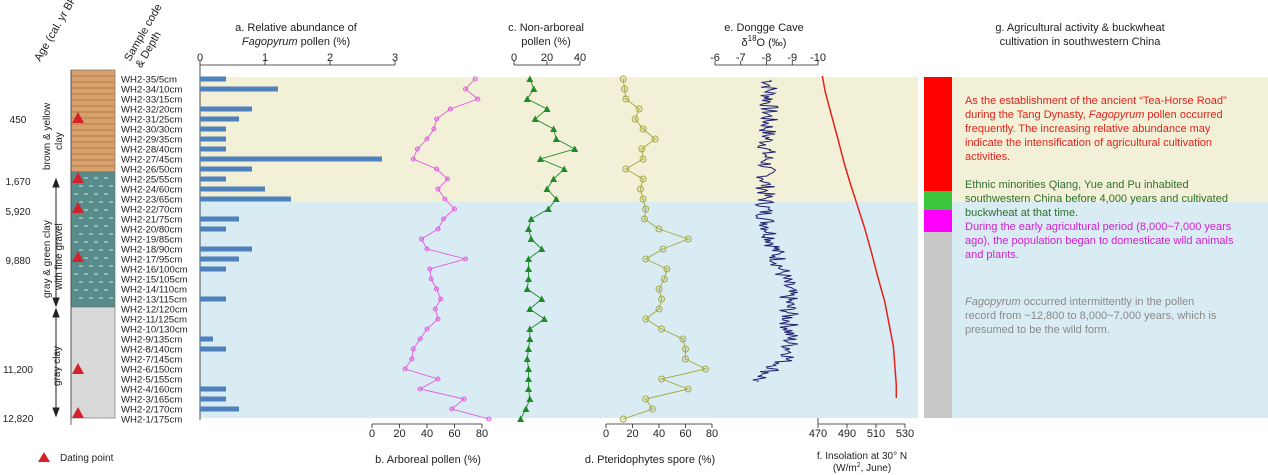 The height and width of the screenshot is (475, 1268). Describe the element at coordinates (715, 58) in the screenshot. I see `tick-label: -6` at that location.